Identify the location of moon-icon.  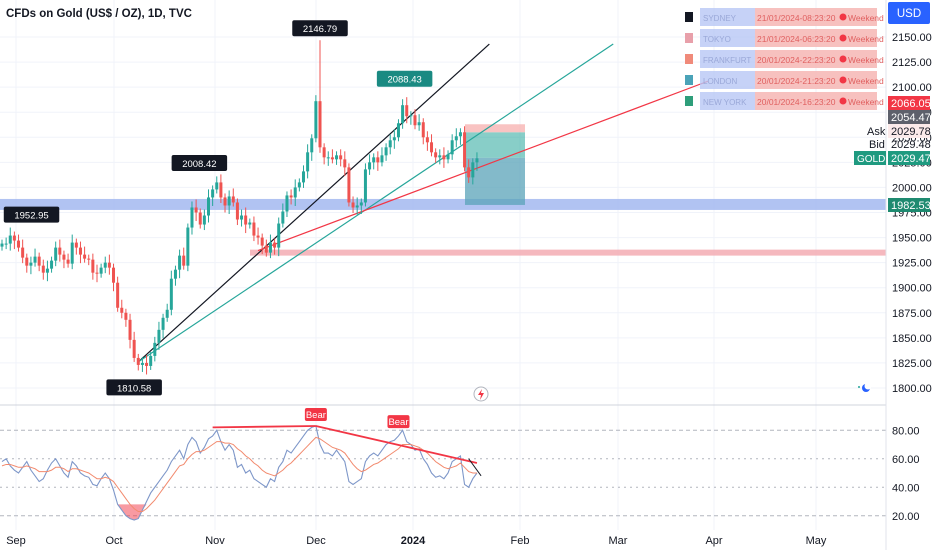
(865, 387).